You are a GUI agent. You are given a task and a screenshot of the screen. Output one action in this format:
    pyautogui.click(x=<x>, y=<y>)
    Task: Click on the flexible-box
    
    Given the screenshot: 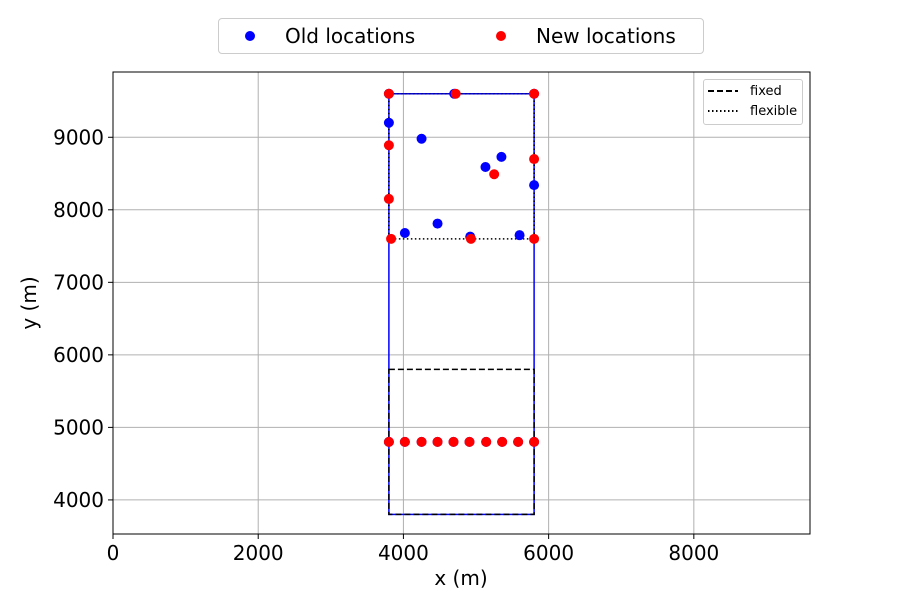 What is the action you would take?
    pyautogui.click(x=461, y=166)
    